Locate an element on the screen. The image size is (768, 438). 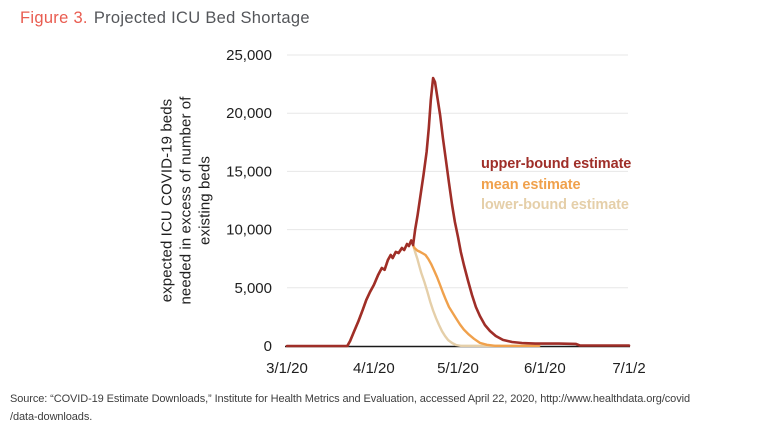
x-tick-label: 3/1/20 is located at coordinates (287, 368).